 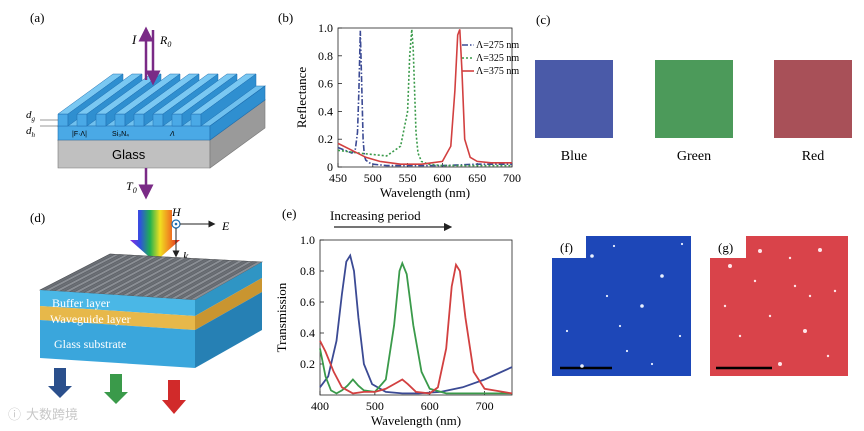 I want to click on legend-label: Λ=275 nm, so click(x=497, y=45).